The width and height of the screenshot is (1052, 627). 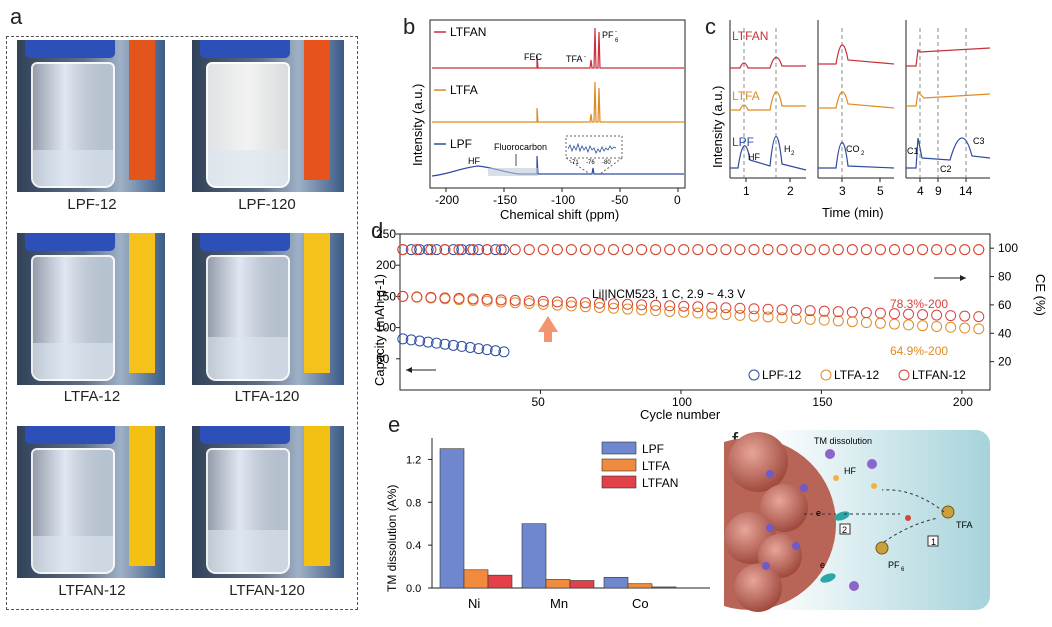 What do you see at coordinates (619, 482) in the screenshot?
I see `legend-swatch-ltfan` at bounding box center [619, 482].